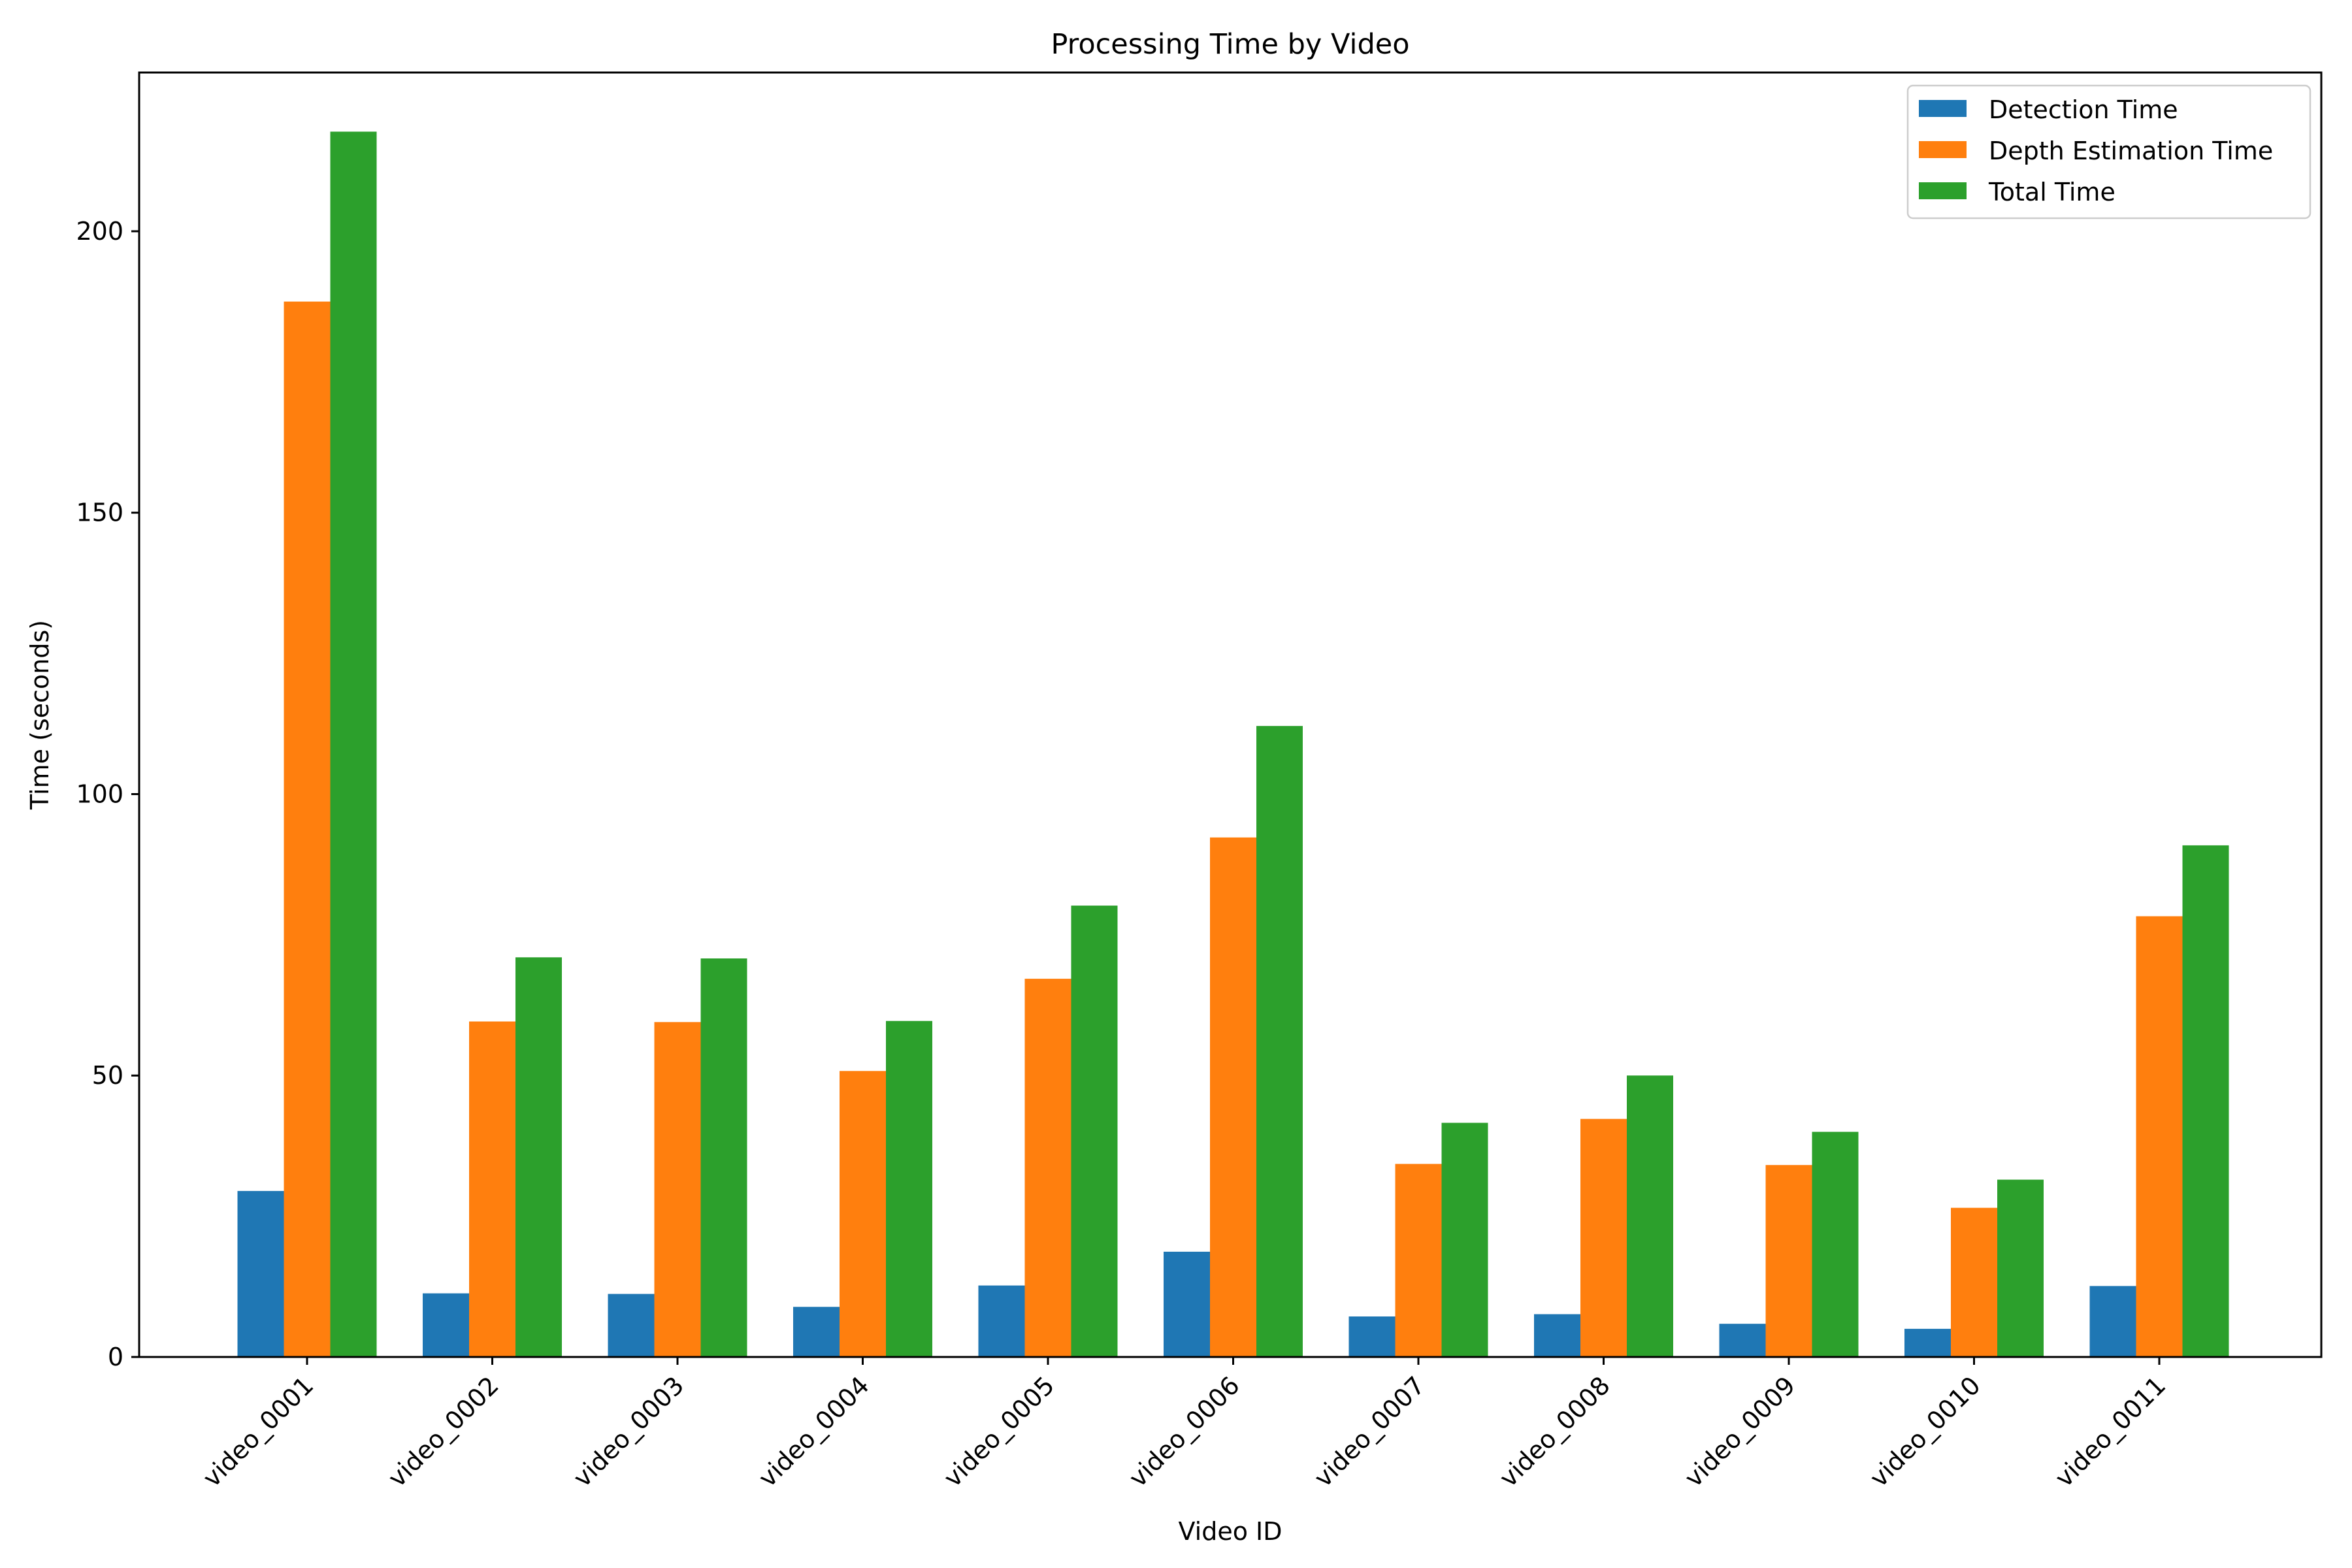  I want to click on x-tick-label: video_0005, so click(999, 1431).